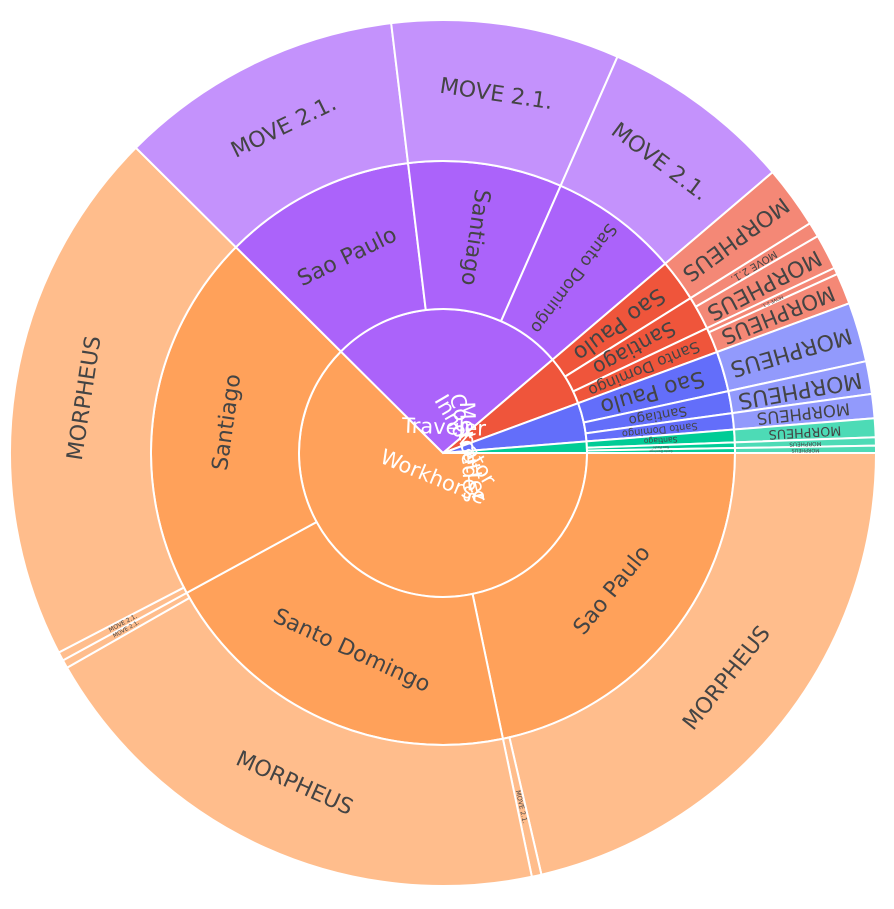 The width and height of the screenshot is (894, 909). Describe the element at coordinates (805, 449) in the screenshot. I see `sector-mercedes-santo-domingo-morpheus` at that location.